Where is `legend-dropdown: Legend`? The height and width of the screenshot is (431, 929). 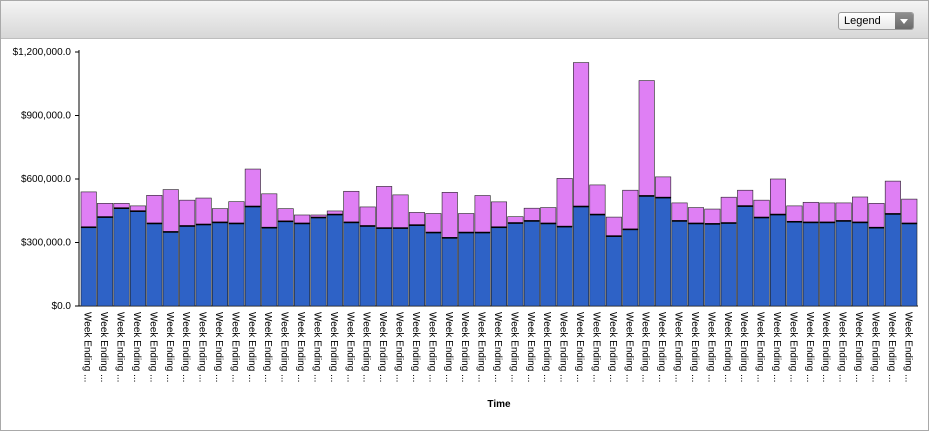
legend-dropdown: Legend is located at coordinates (876, 21).